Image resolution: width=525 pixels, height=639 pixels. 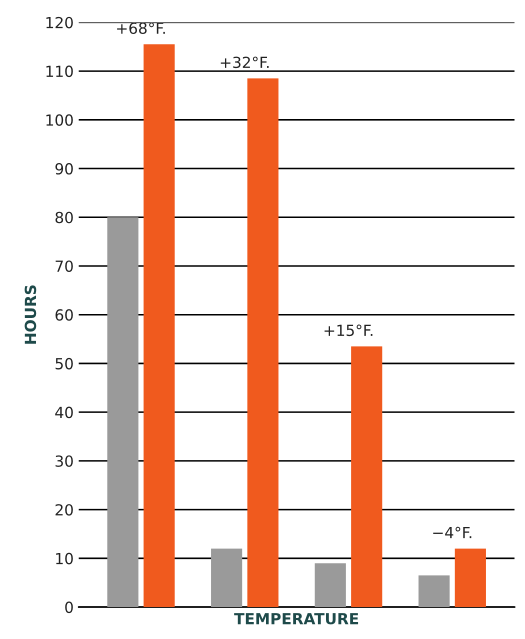 What do you see at coordinates (59, 22) in the screenshot?
I see `y-tick-label: 120` at bounding box center [59, 22].